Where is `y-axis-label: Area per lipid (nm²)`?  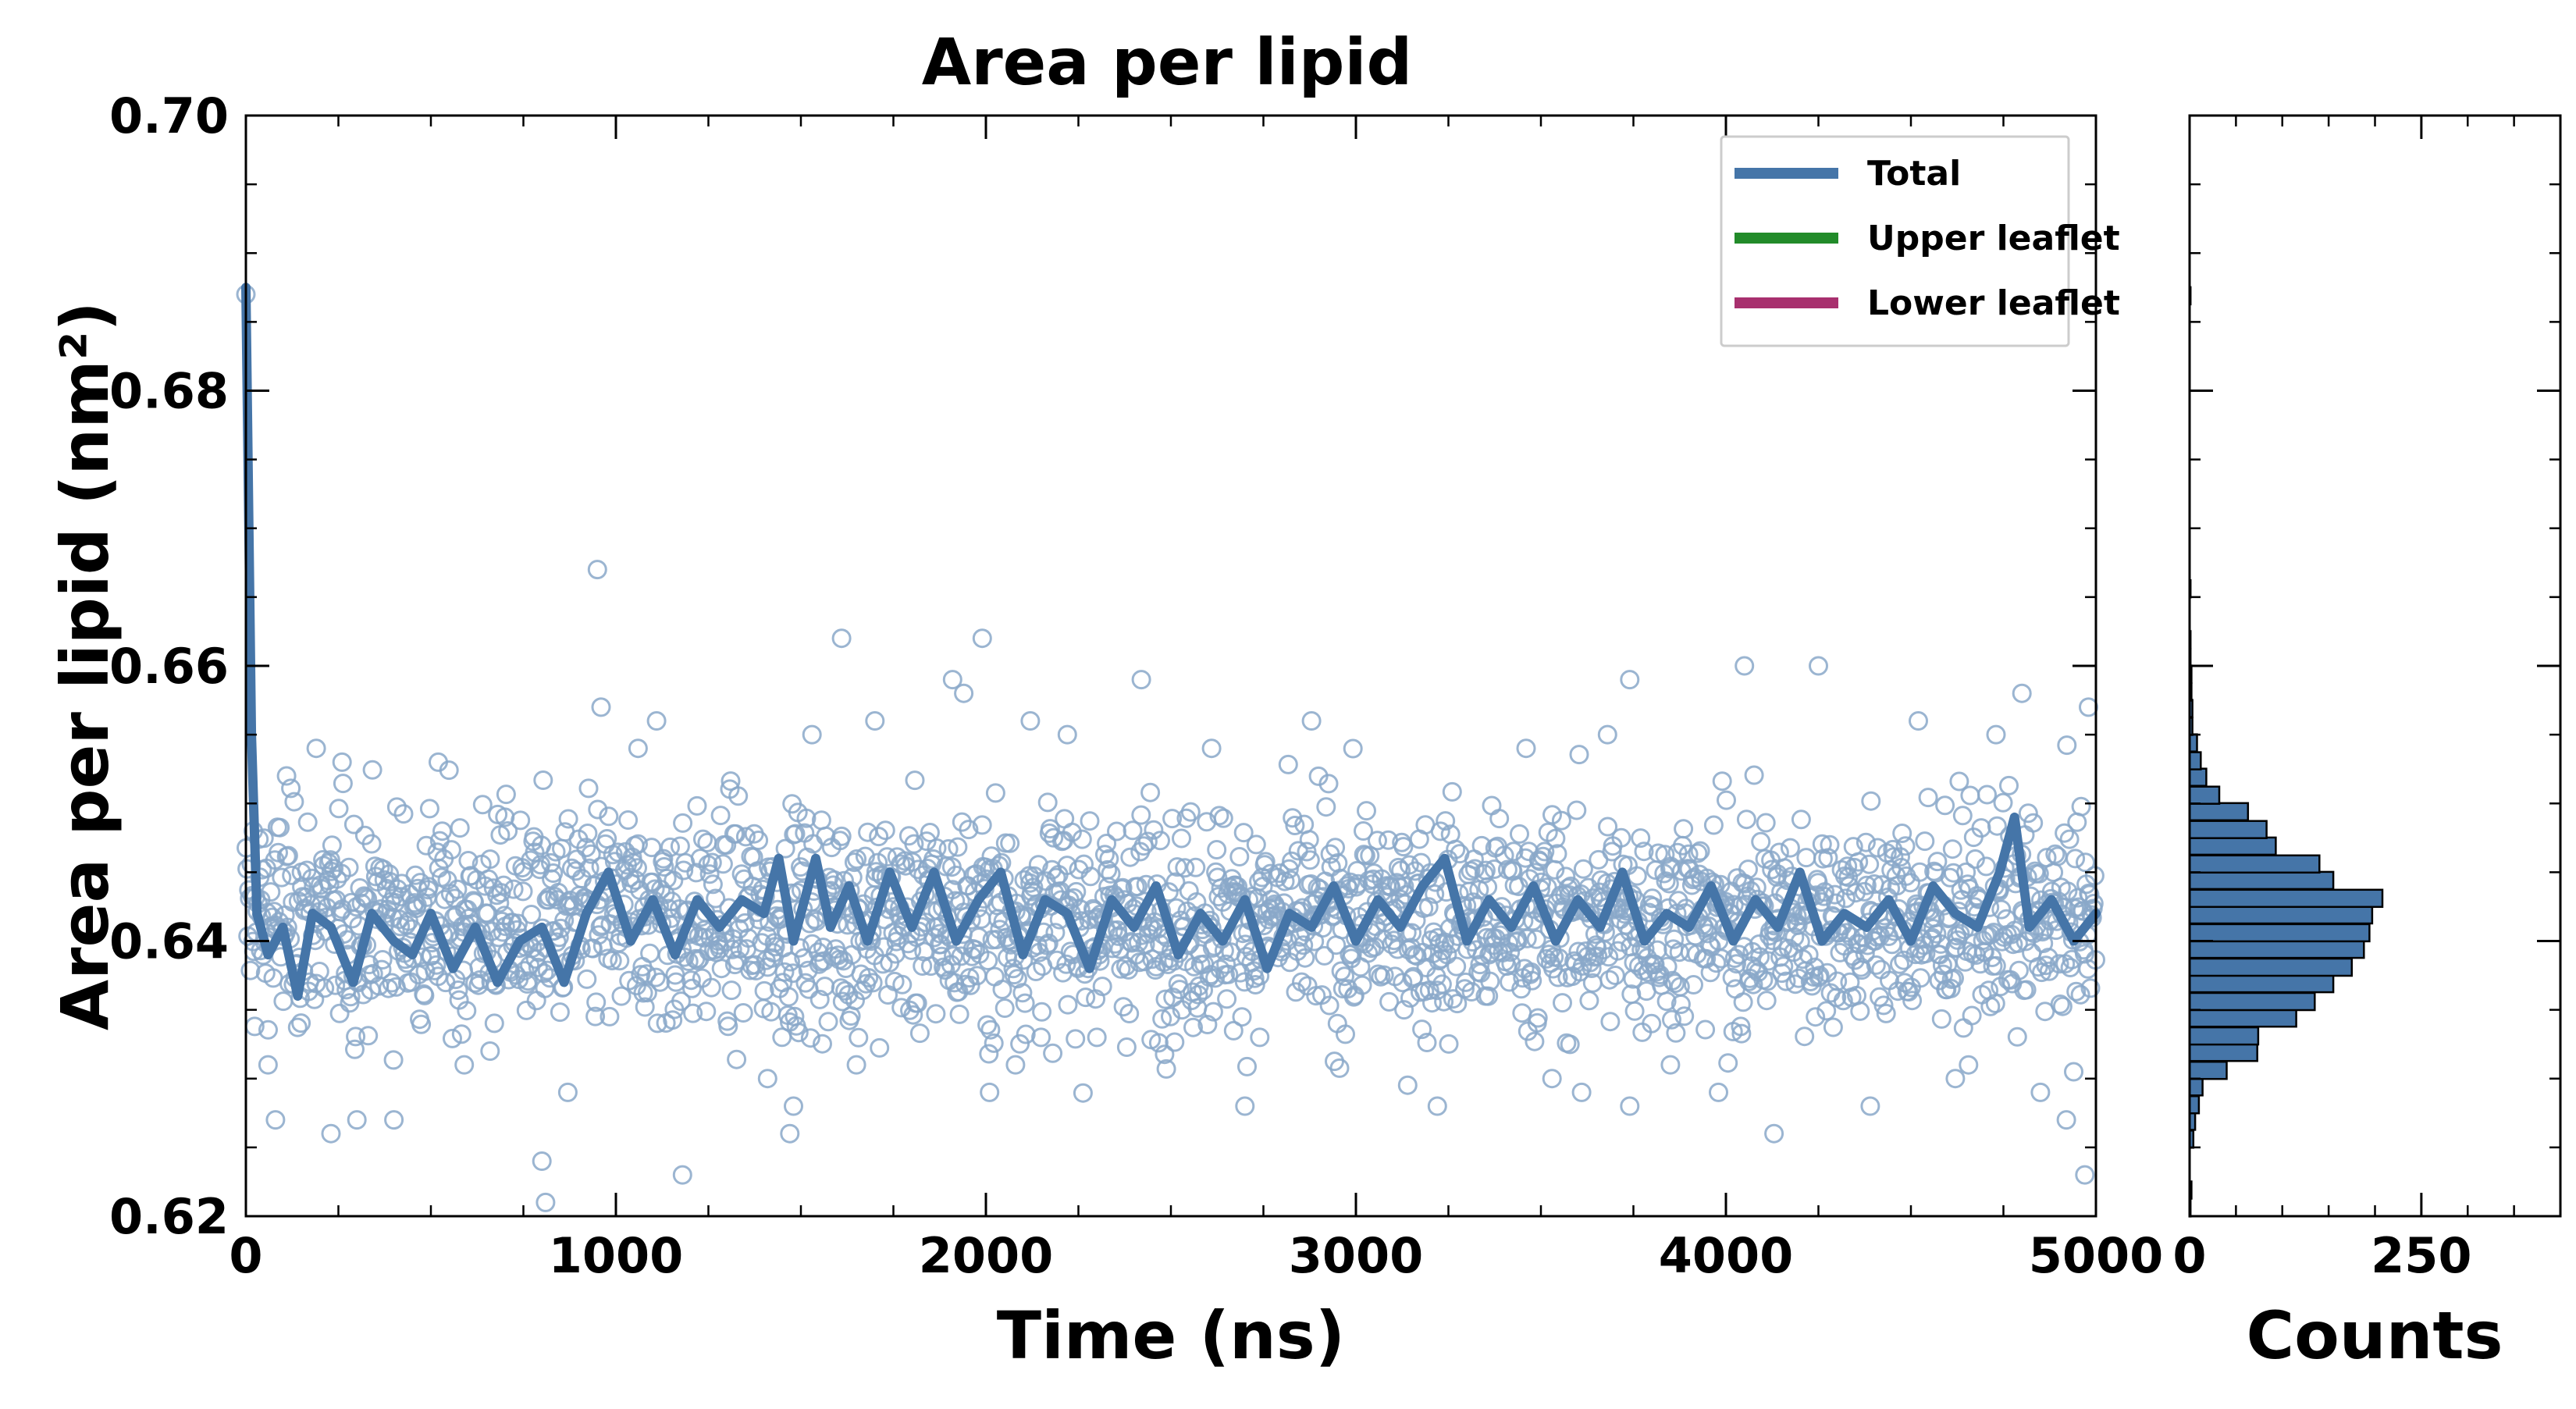 y-axis-label: Area per lipid (nm²) is located at coordinates (85, 665).